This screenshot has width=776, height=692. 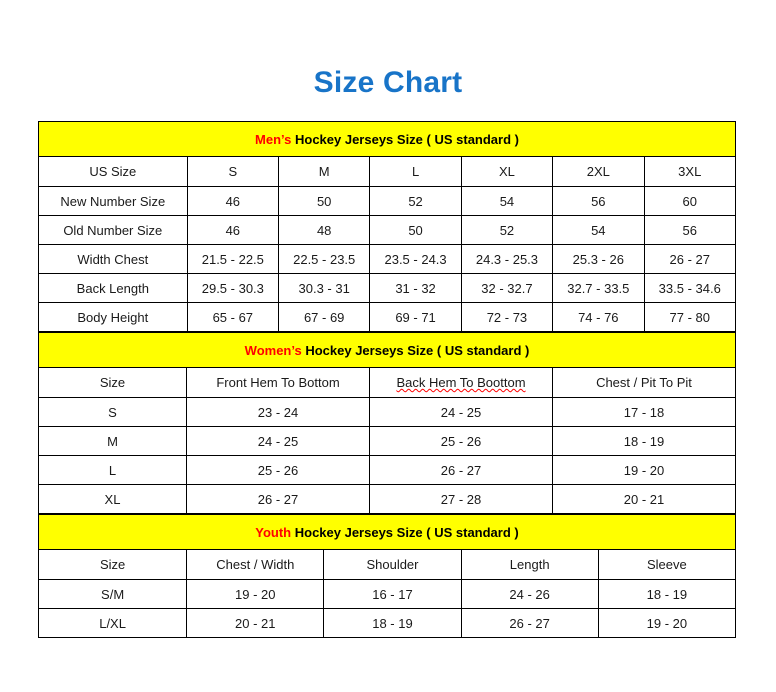 I want to click on table-cell: 31 - 32, so click(x=415, y=288).